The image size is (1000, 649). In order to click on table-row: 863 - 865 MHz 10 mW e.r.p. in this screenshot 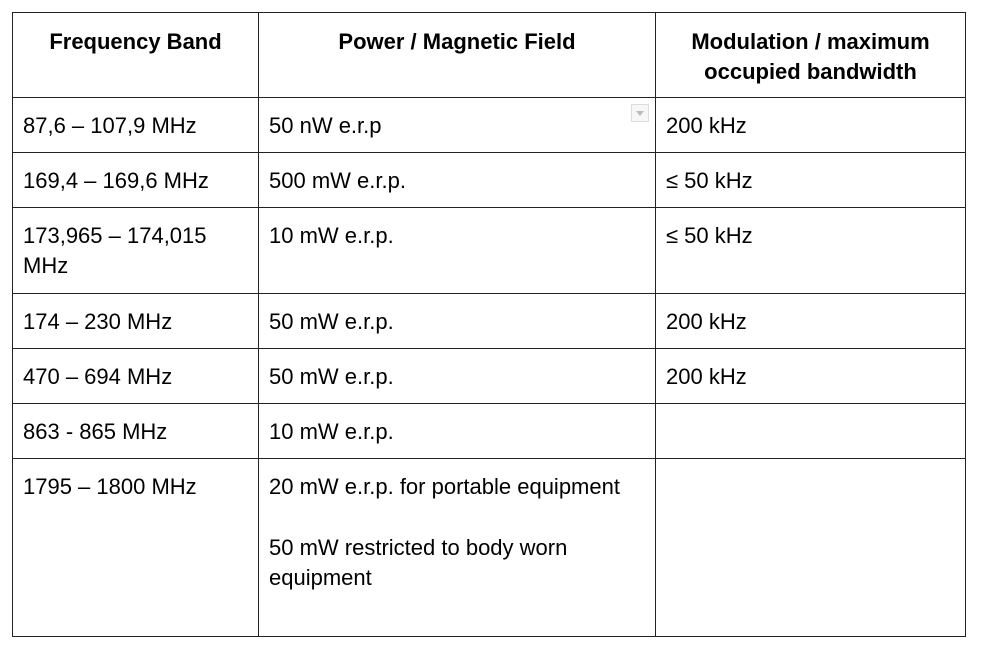, I will do `click(489, 431)`.